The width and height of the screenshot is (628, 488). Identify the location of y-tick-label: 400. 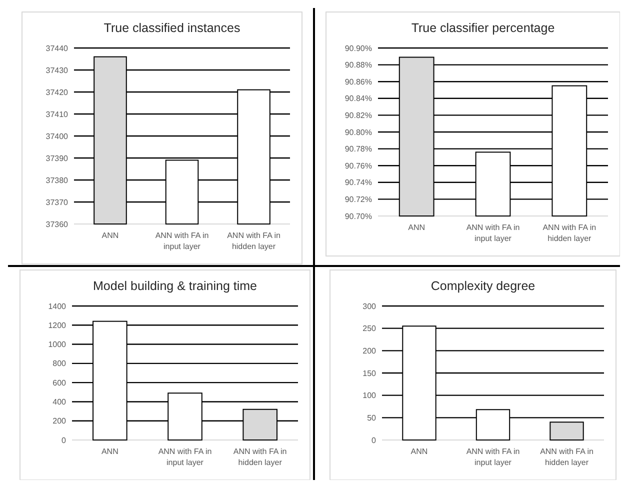
(59, 402).